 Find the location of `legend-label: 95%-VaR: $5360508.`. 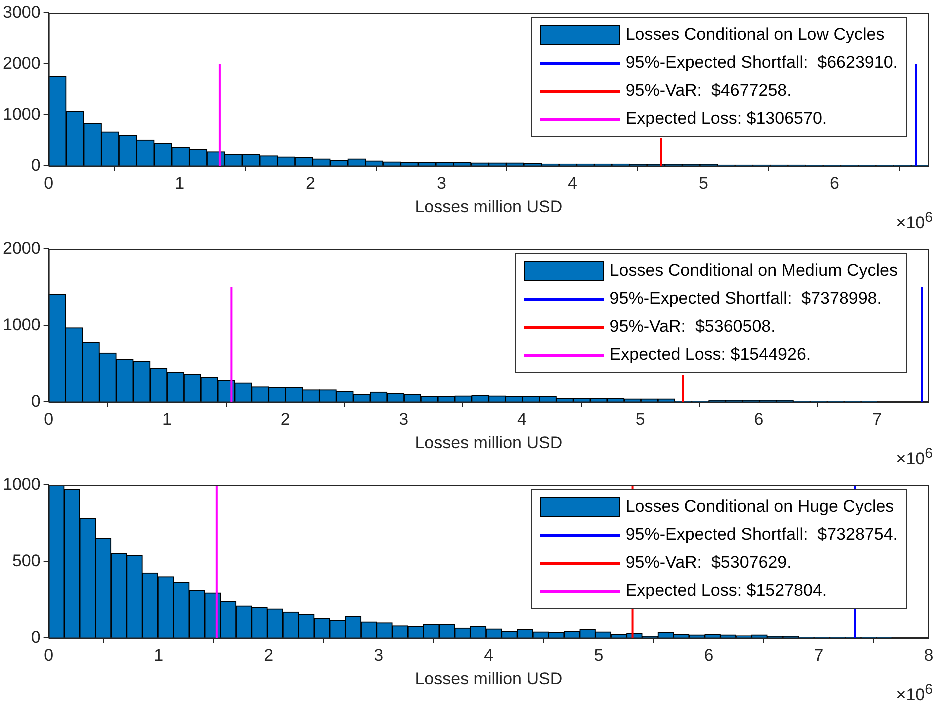

legend-label: 95%-VaR: $5360508. is located at coordinates (693, 327).